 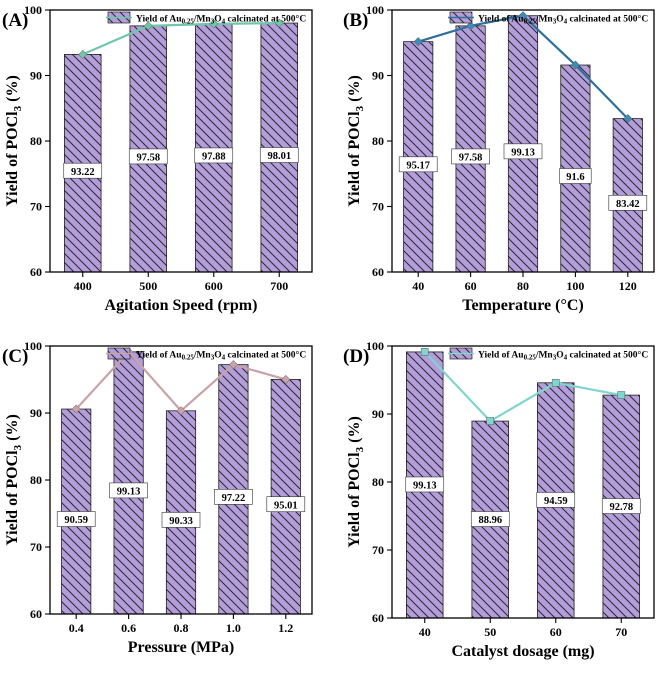 I want to click on x-axis-label: Pressure (MPa), so click(x=181, y=647).